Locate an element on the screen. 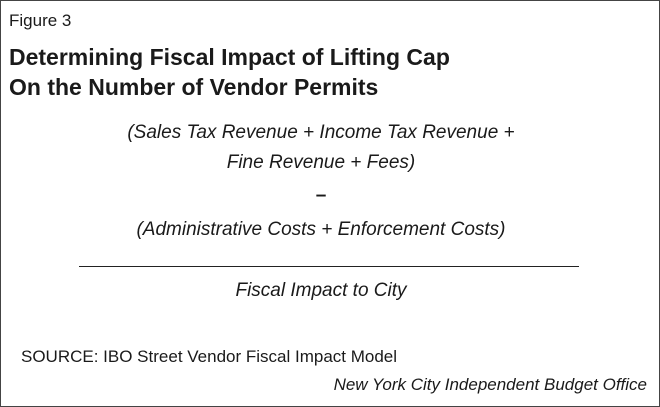 The image size is (660, 407). title-line: Determining Fiscal Impact of Lifting Cap is located at coordinates (229, 57).